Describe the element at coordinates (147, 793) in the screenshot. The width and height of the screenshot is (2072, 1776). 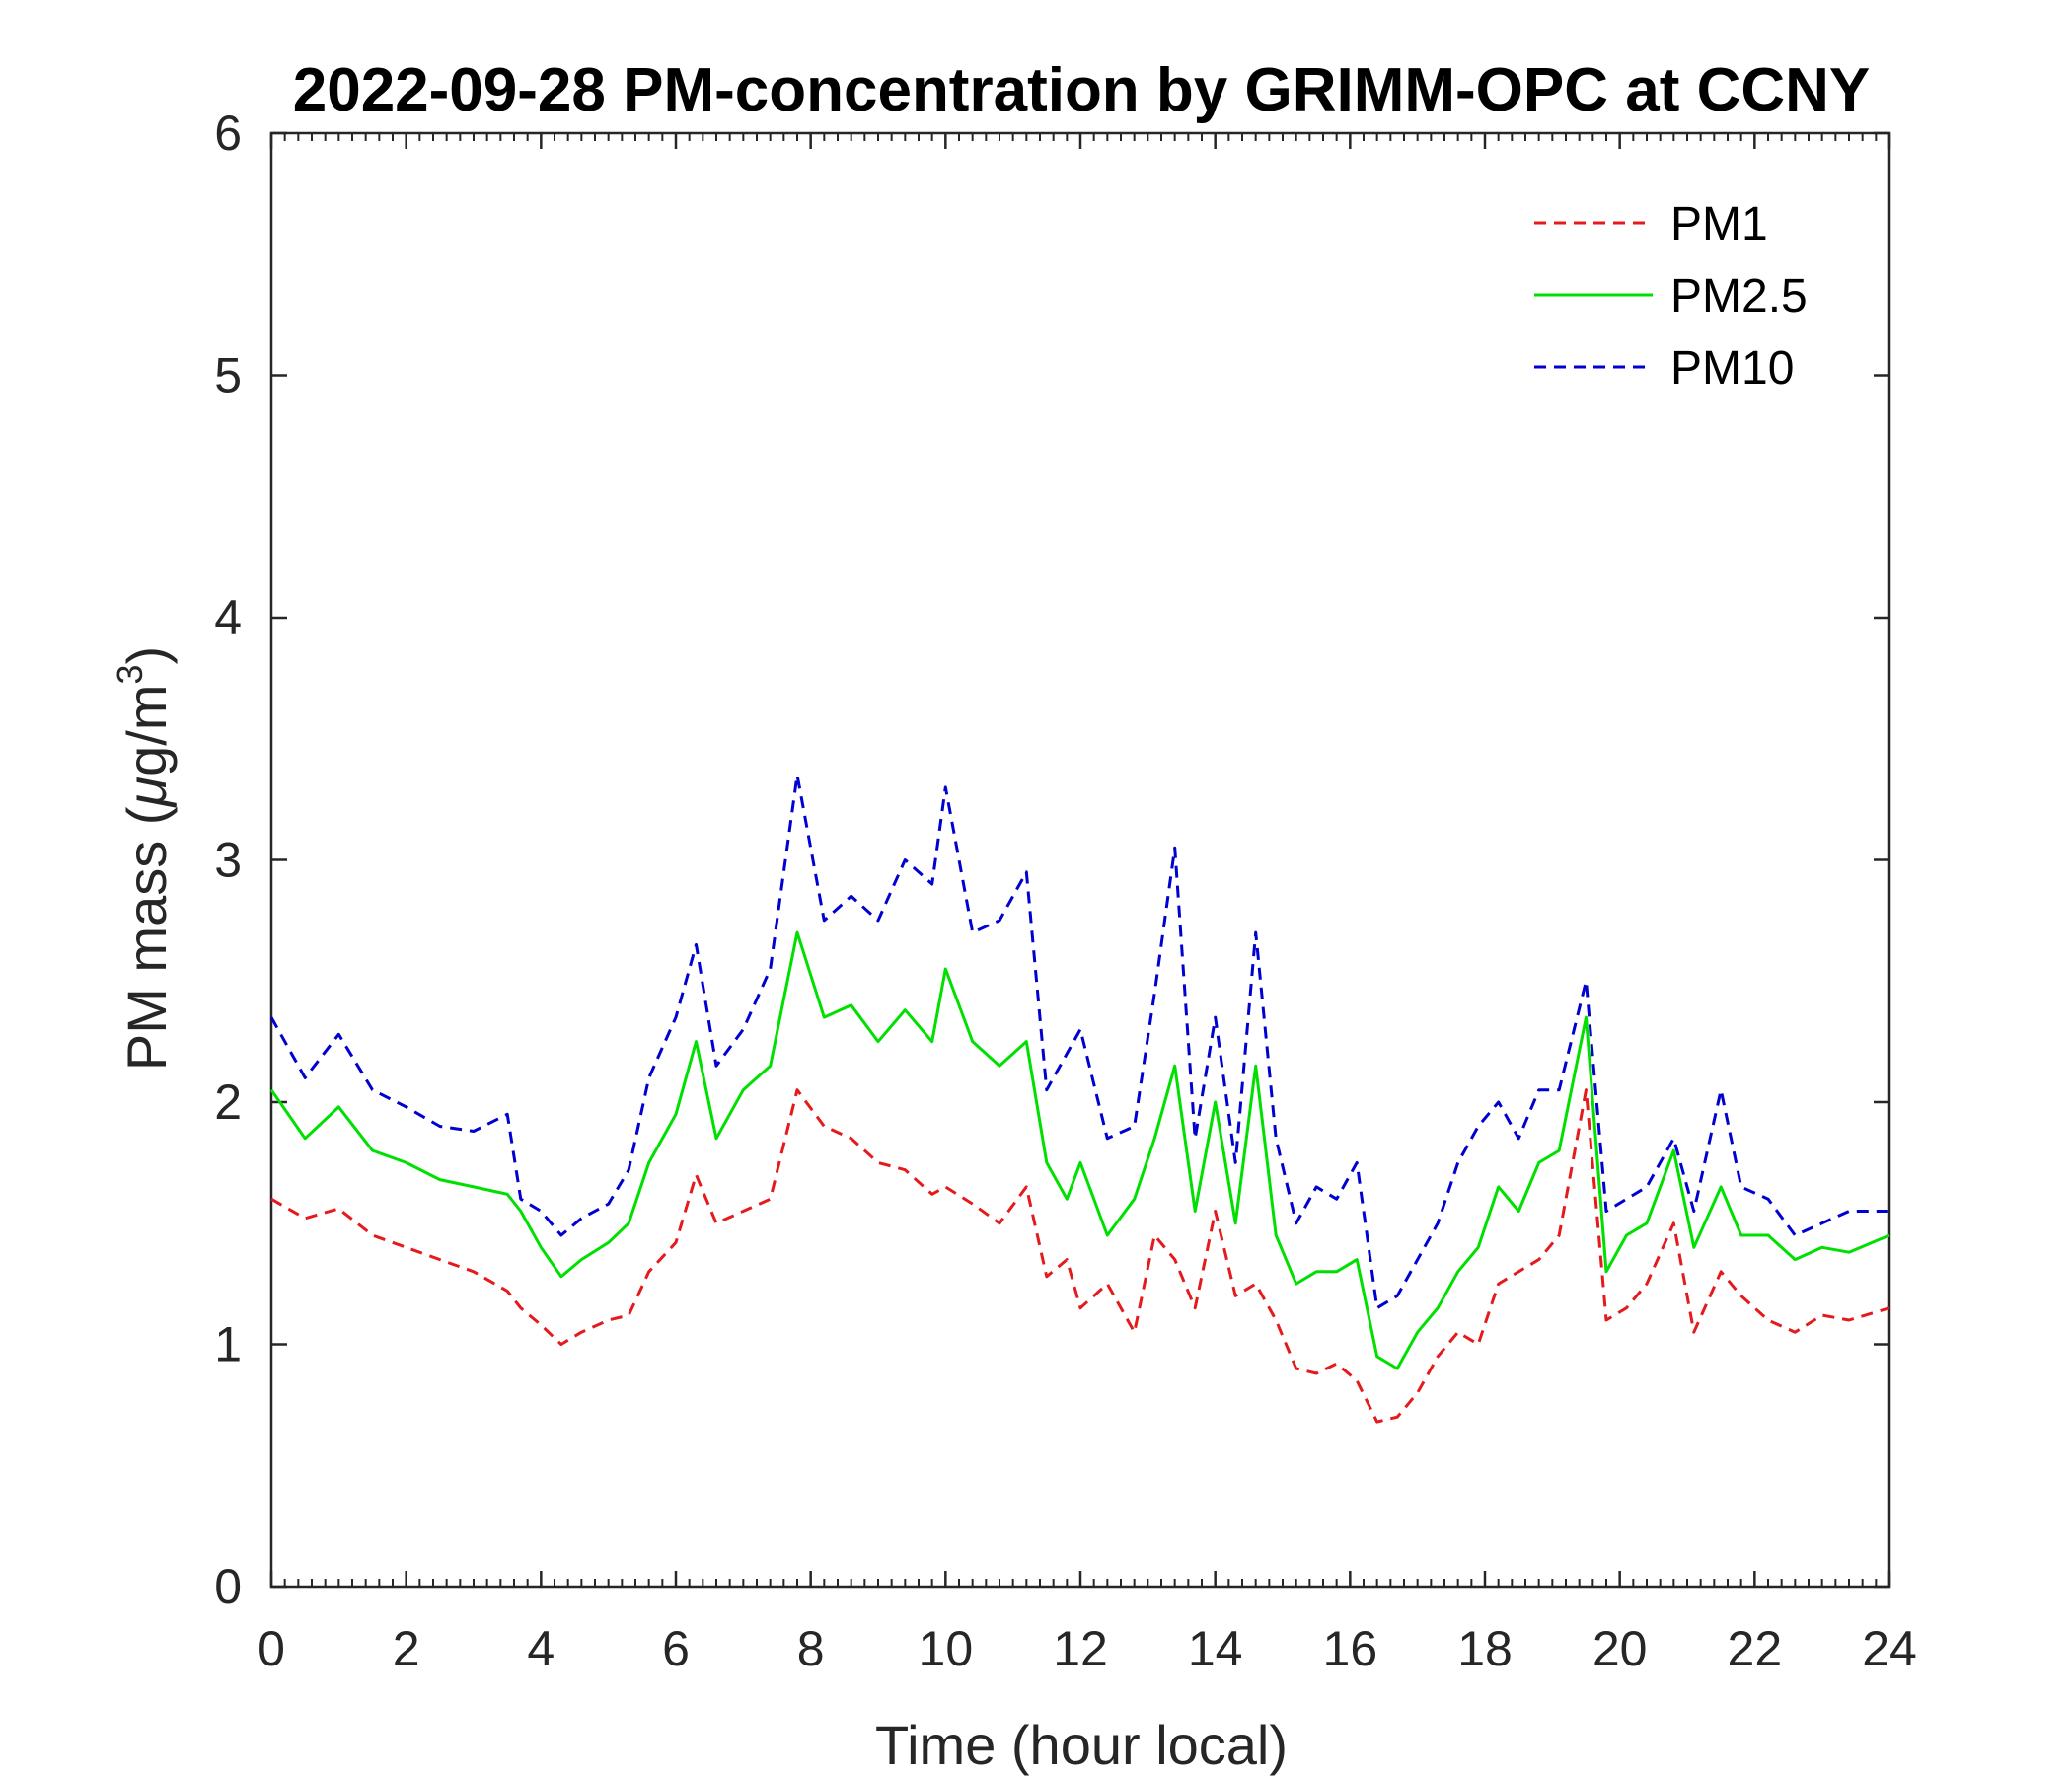
I see `y-axis-label-mu: μ` at that location.